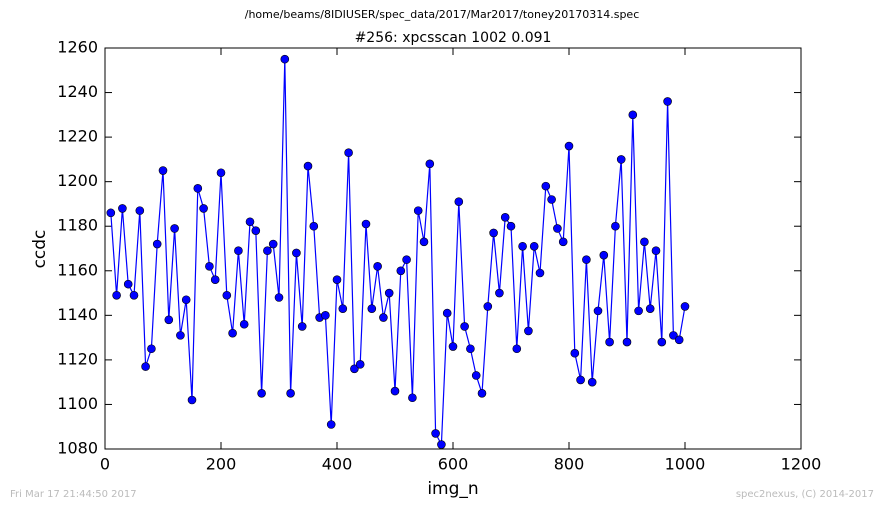 Image resolution: width=884 pixels, height=509 pixels. What do you see at coordinates (77, 314) in the screenshot?
I see `y-tick-label: 1140` at bounding box center [77, 314].